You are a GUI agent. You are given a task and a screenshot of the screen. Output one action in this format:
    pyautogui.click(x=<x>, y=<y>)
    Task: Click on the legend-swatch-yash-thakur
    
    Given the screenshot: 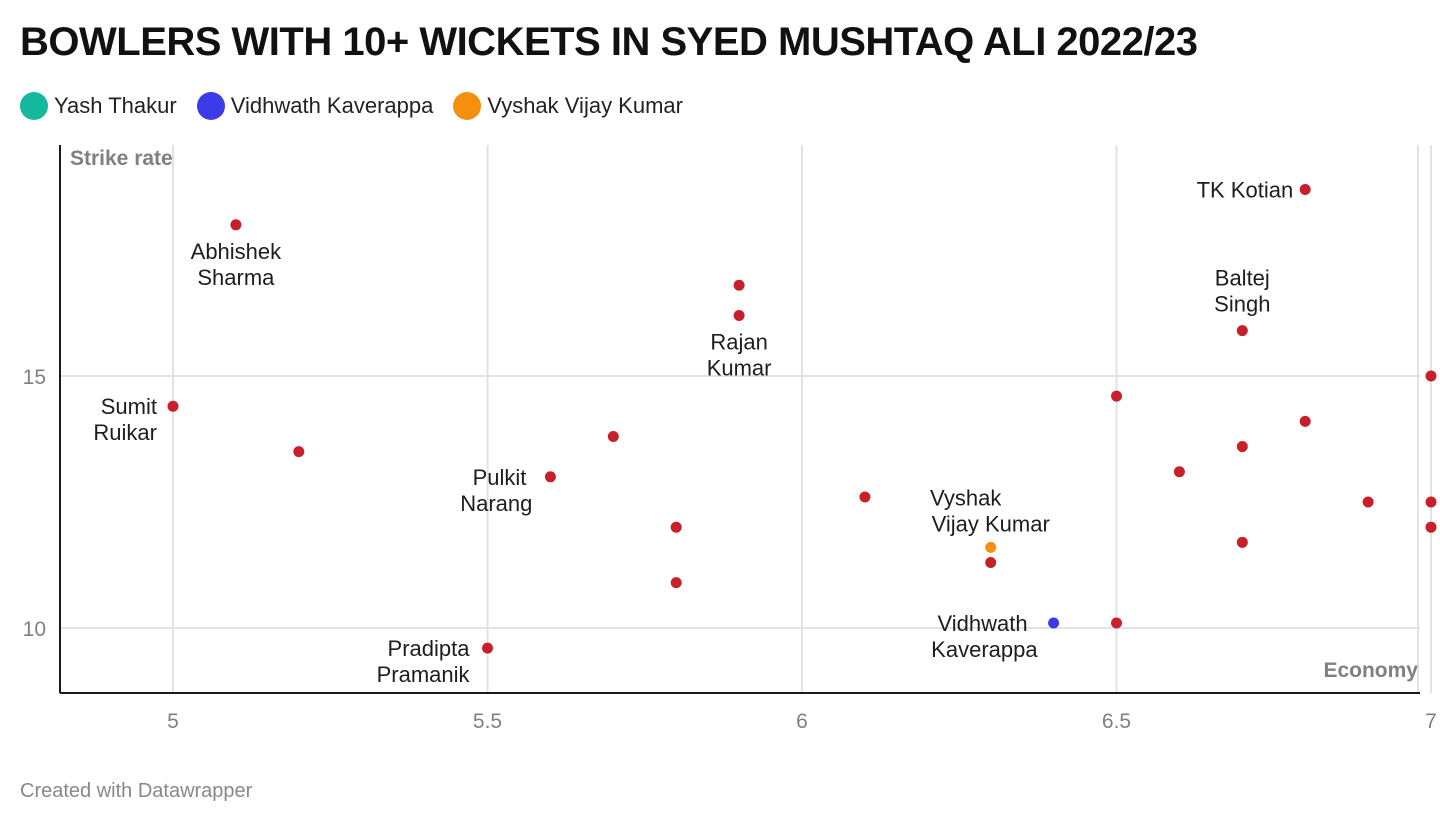 What is the action you would take?
    pyautogui.click(x=34, y=106)
    